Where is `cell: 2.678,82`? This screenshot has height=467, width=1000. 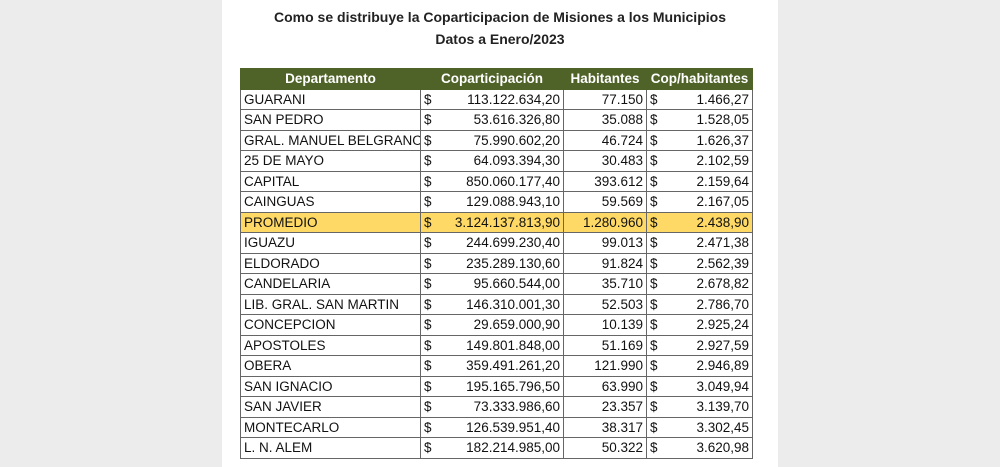
cell: 2.678,82 is located at coordinates (710, 284).